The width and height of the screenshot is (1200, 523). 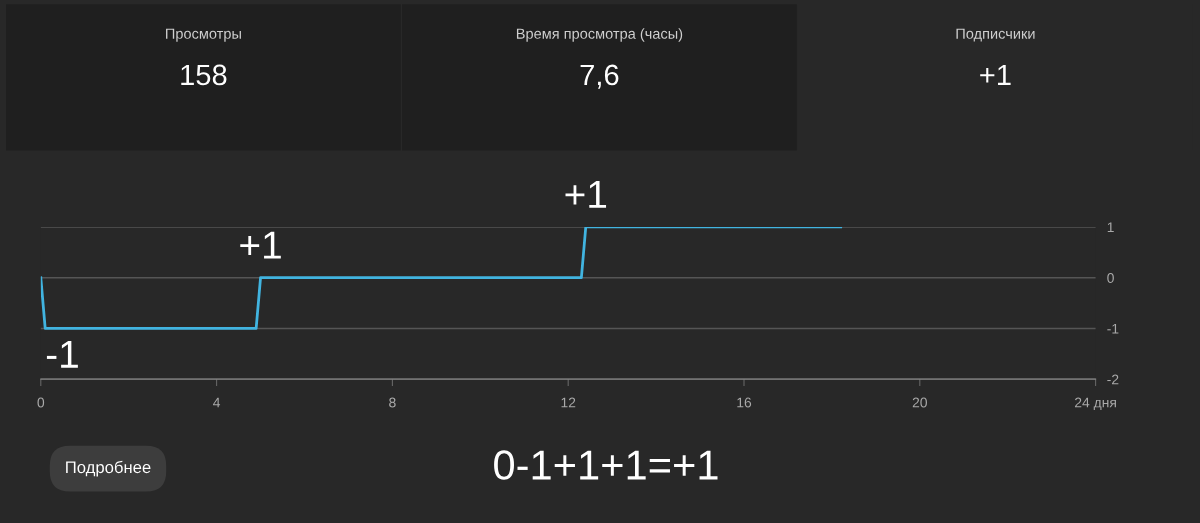 I want to click on x-tick-label: 0, so click(x=41, y=402).